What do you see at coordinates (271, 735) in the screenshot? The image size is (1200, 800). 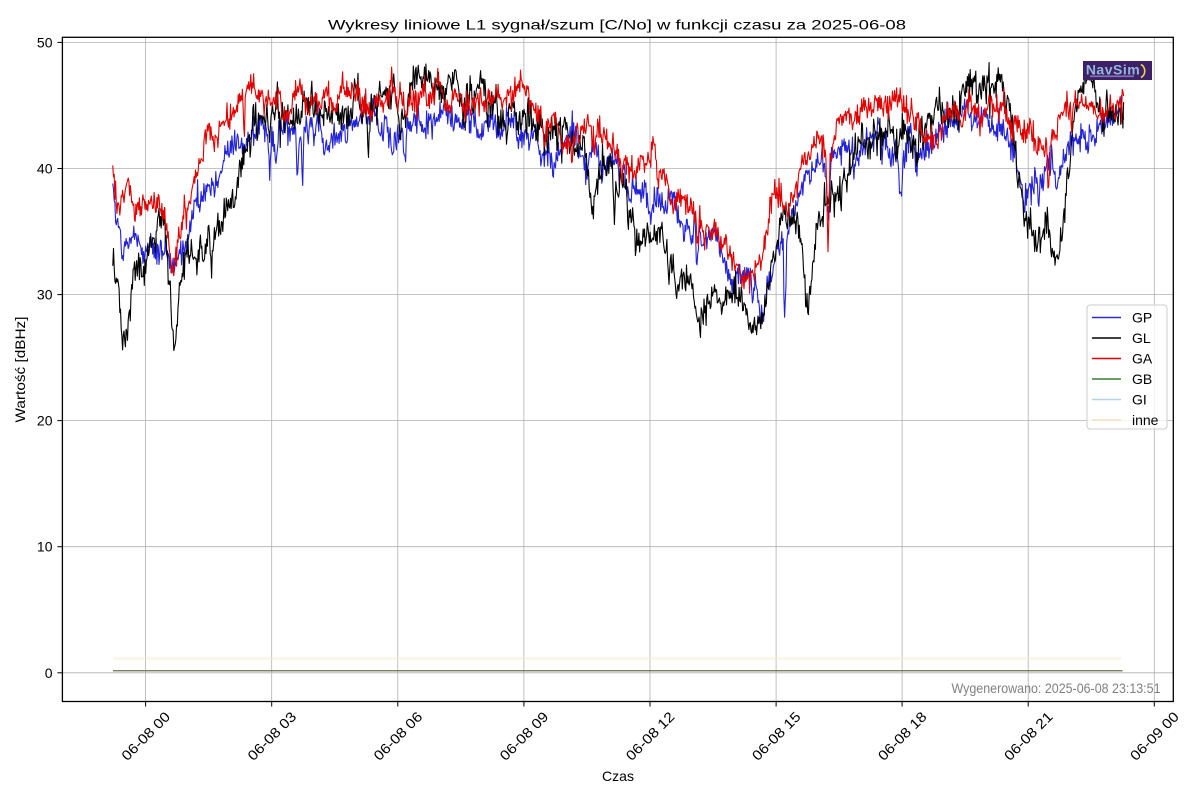 I see `svg-text: 06-08 03` at bounding box center [271, 735].